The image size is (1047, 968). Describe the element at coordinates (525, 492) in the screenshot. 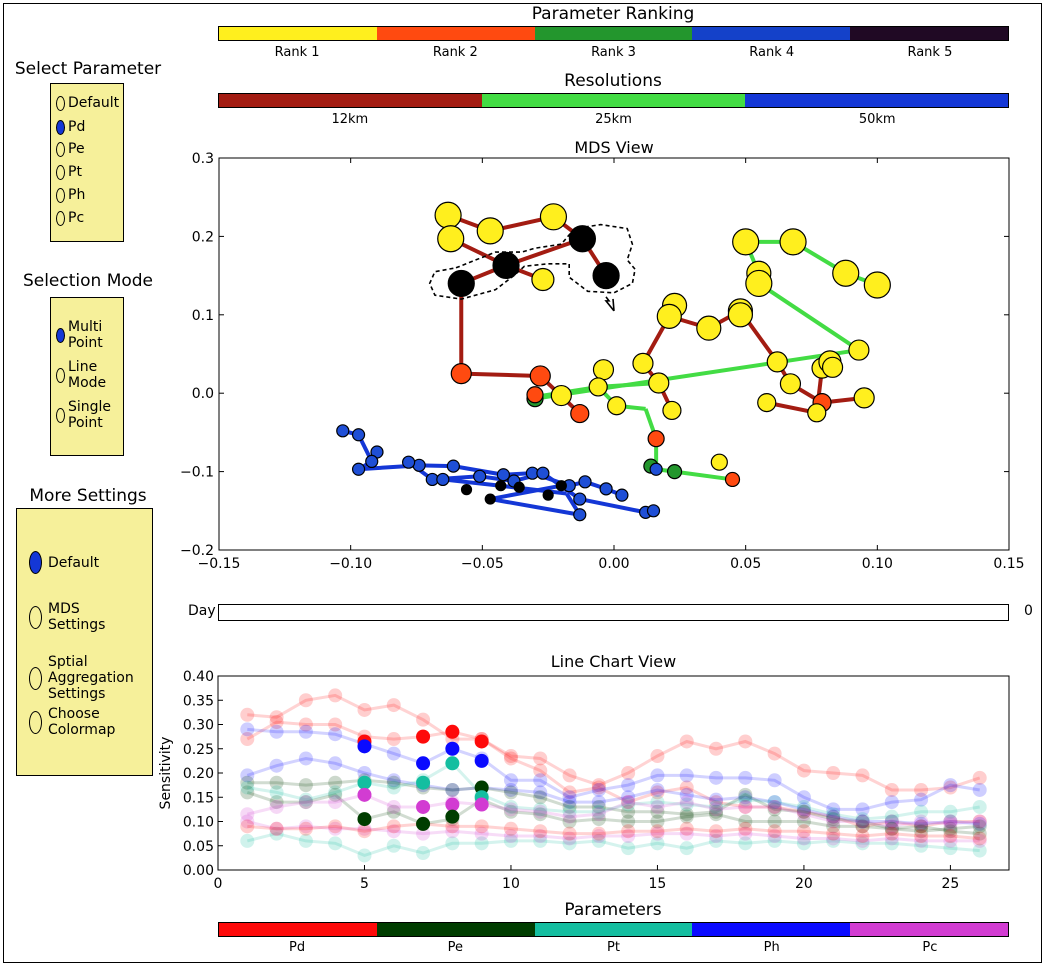

I see `mds-edge-50km` at that location.